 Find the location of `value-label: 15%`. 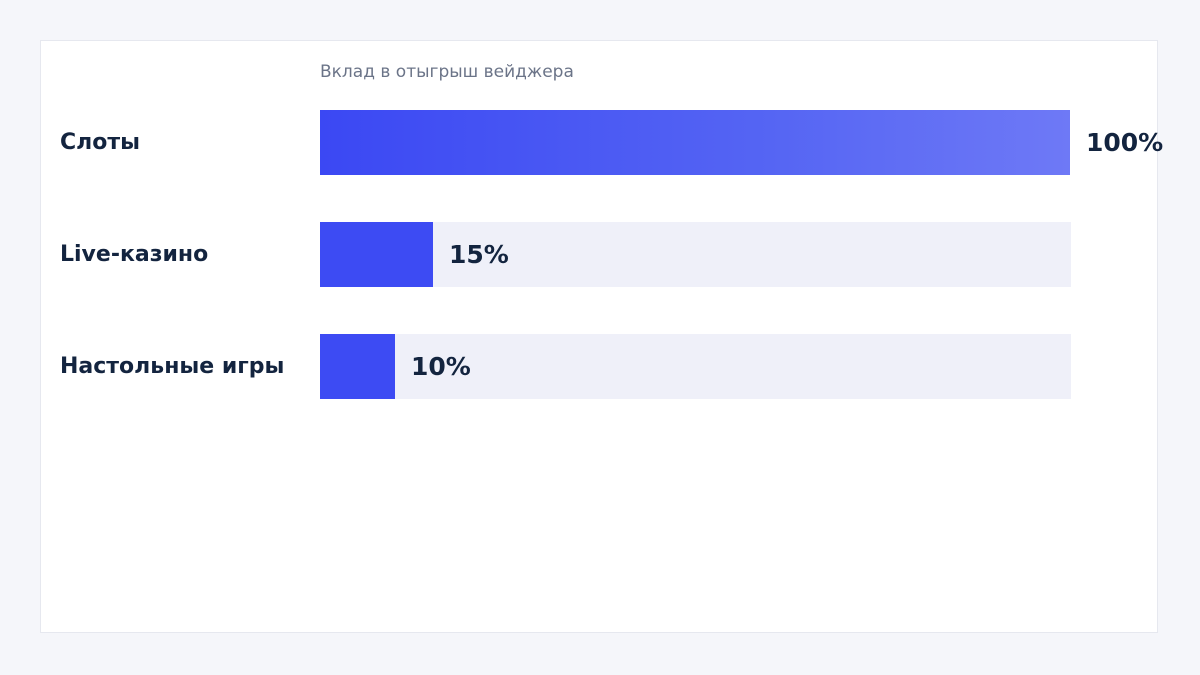

value-label: 15% is located at coordinates (479, 254).